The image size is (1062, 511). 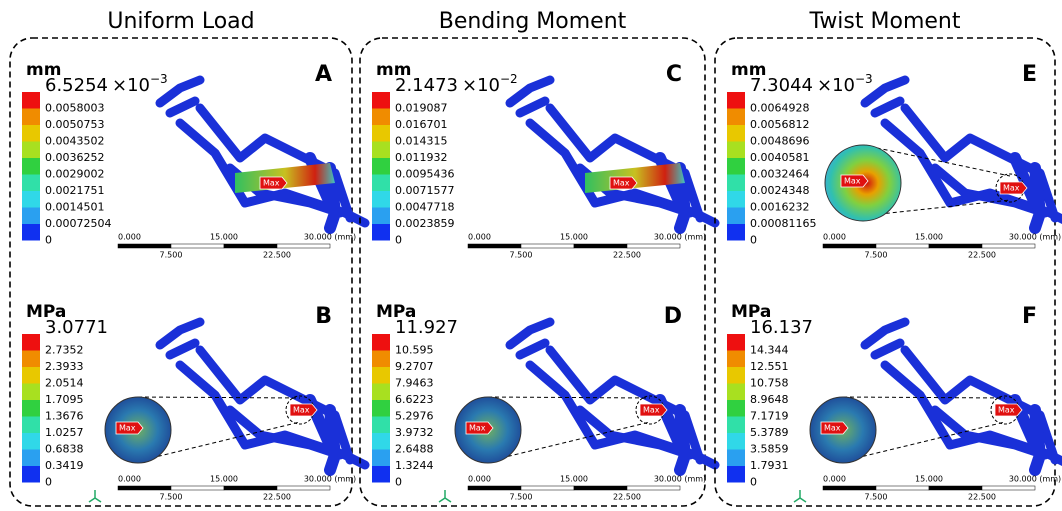 I want to click on legend-label: 9.2707, so click(x=414, y=366).